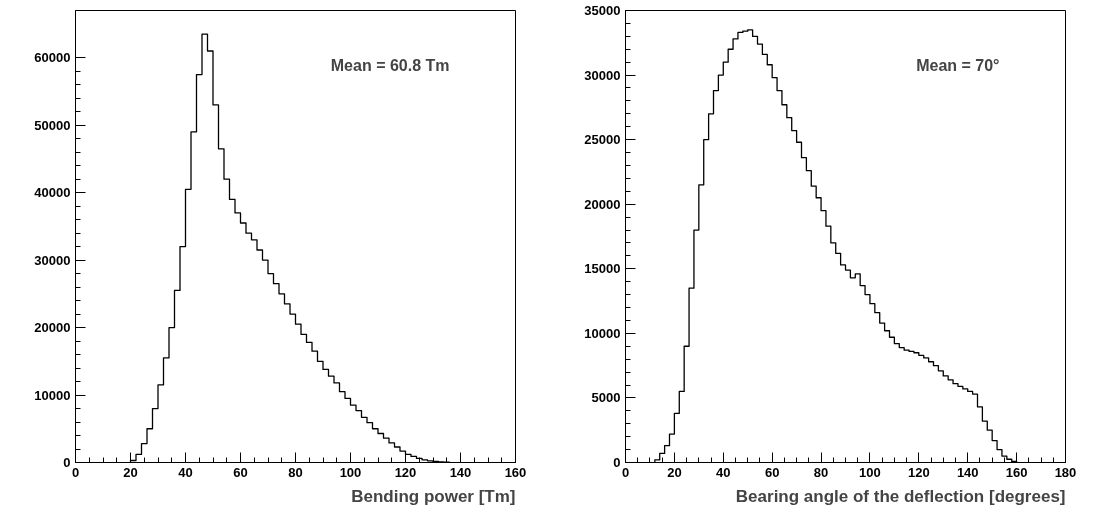  What do you see at coordinates (433, 496) in the screenshot?
I see `x-axis-title: Bending power [Tm]` at bounding box center [433, 496].